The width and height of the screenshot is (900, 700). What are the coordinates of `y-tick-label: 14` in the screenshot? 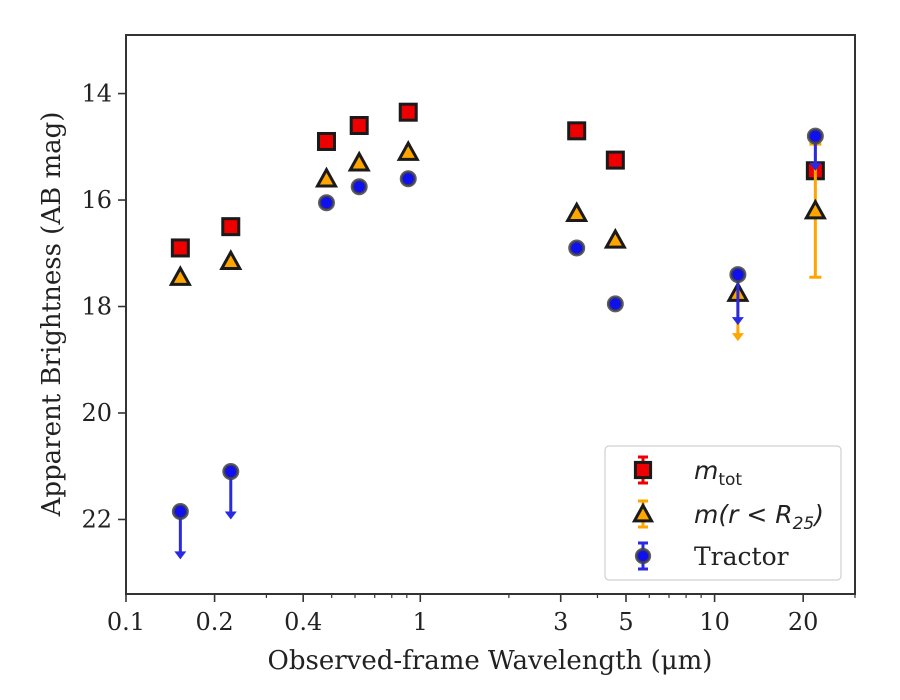 It's located at (96, 94).